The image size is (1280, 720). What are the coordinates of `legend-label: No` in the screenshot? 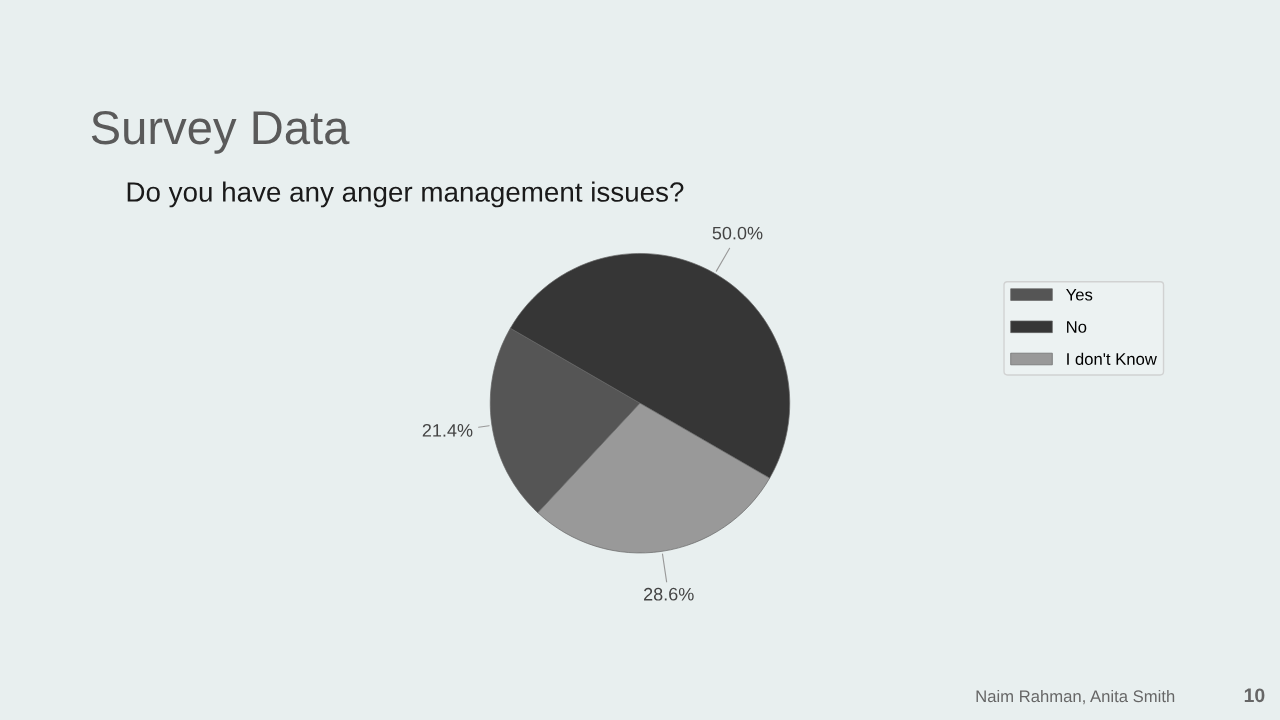 It's located at (1077, 327).